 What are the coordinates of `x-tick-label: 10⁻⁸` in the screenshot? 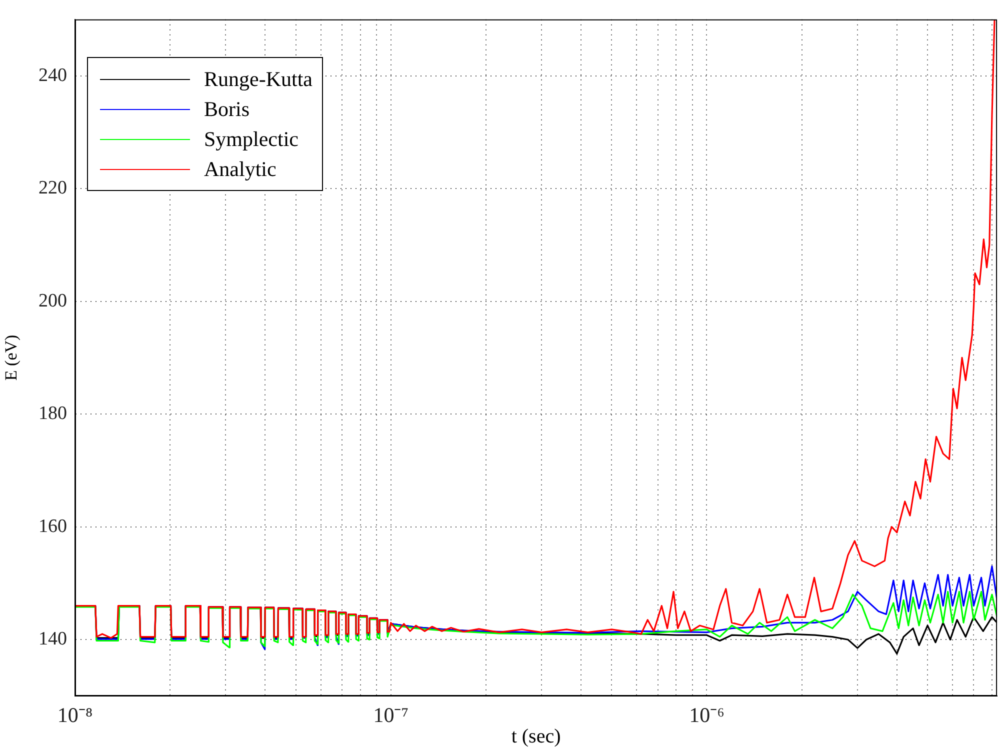 It's located at (75, 715).